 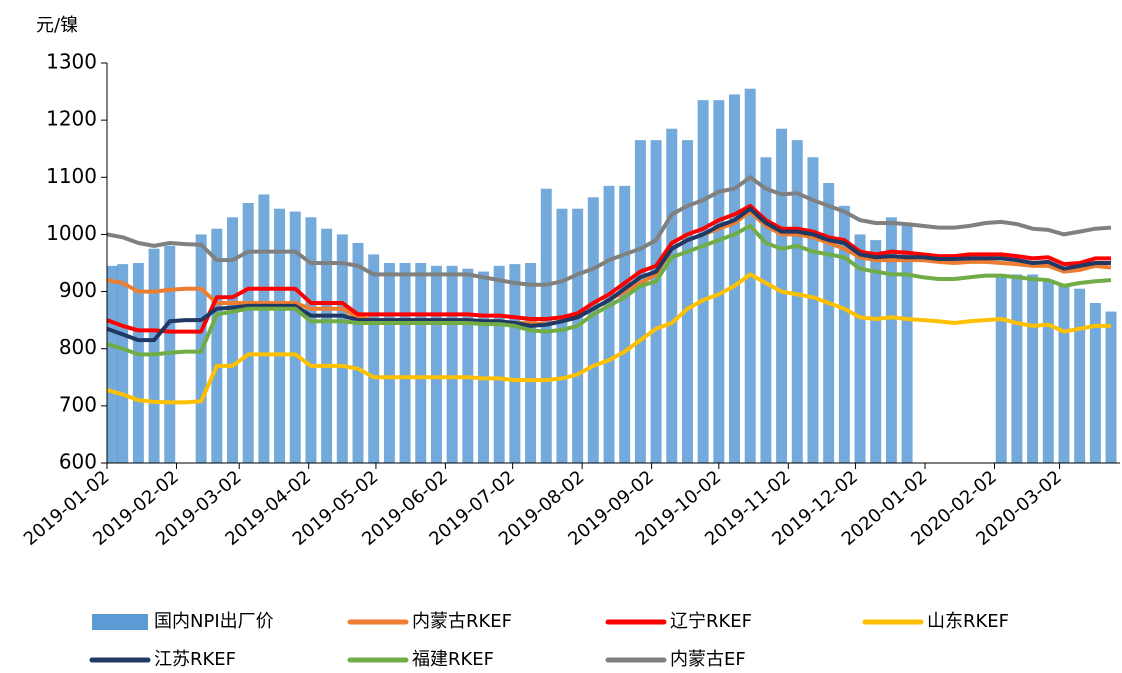 What do you see at coordinates (78, 404) in the screenshot?
I see `y-tick-label: 700` at bounding box center [78, 404].